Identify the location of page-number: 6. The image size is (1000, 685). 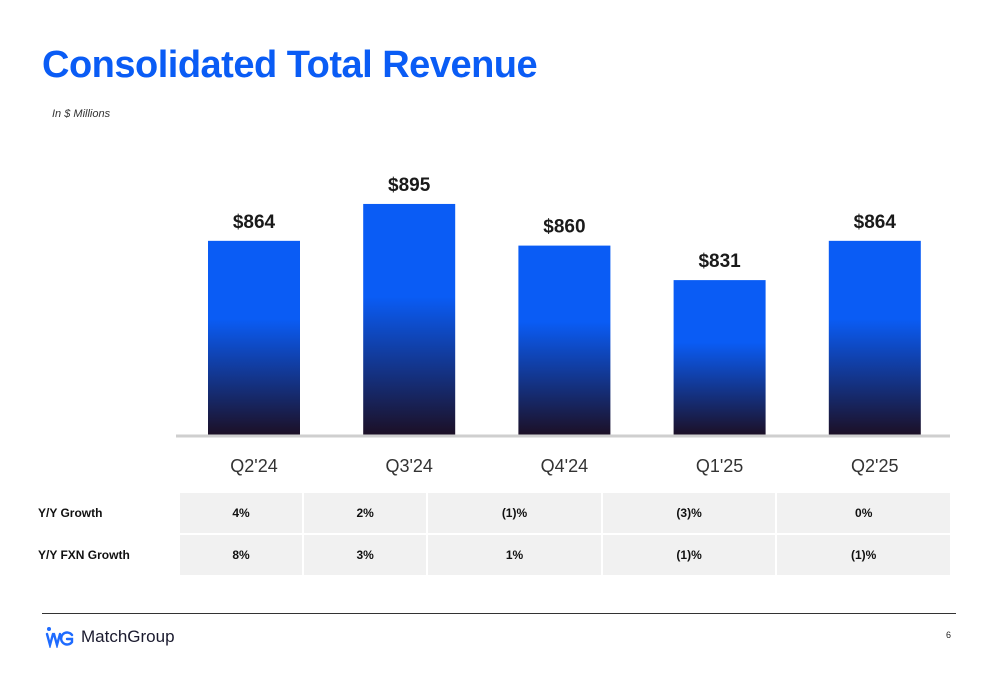
(949, 635).